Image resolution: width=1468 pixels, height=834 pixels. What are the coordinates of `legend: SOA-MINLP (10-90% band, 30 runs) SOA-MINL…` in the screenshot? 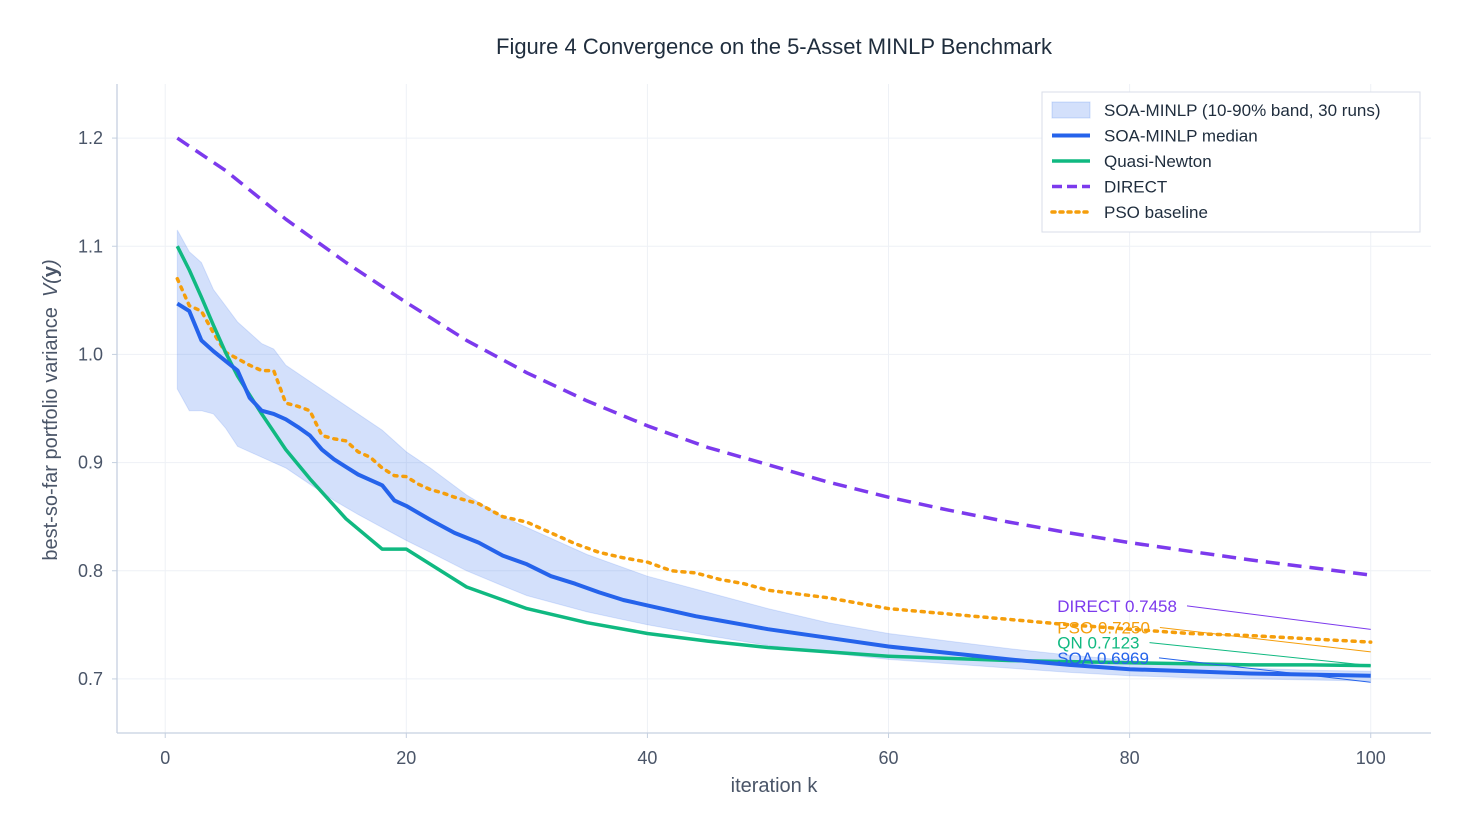 It's located at (1231, 162).